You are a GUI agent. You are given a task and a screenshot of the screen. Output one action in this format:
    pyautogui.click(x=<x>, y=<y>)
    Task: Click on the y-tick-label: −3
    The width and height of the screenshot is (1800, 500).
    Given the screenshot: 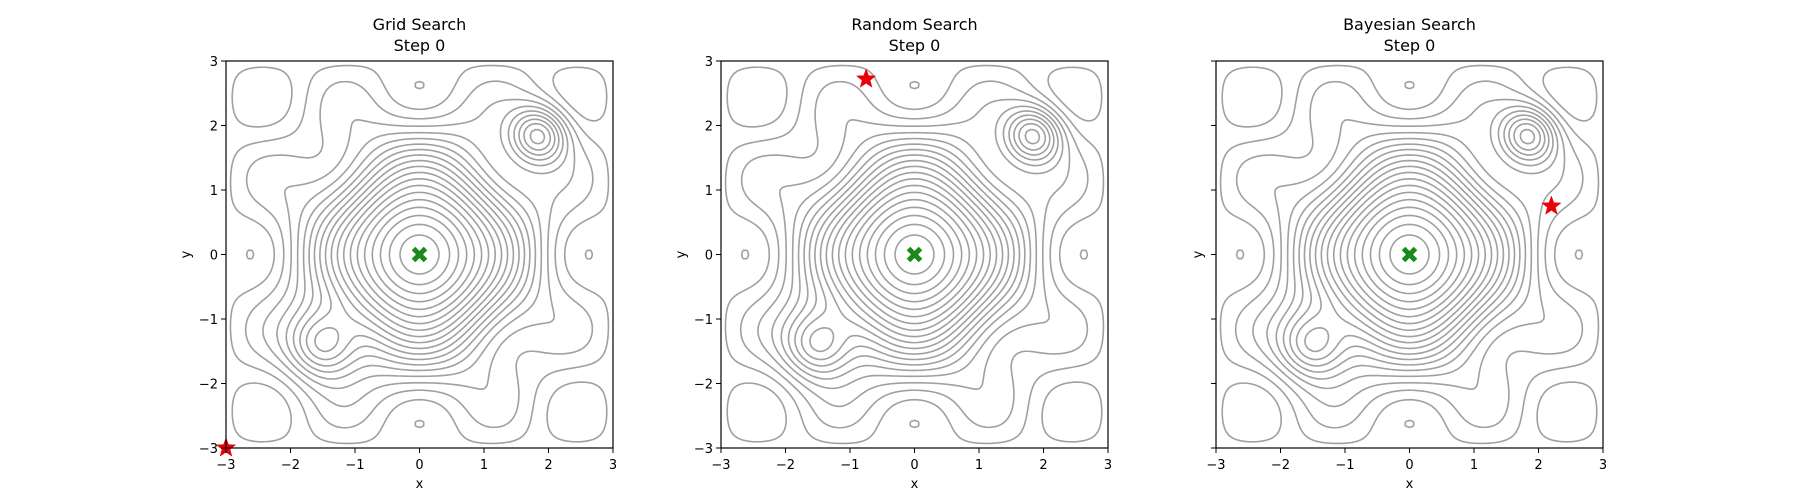 What is the action you would take?
    pyautogui.click(x=703, y=449)
    